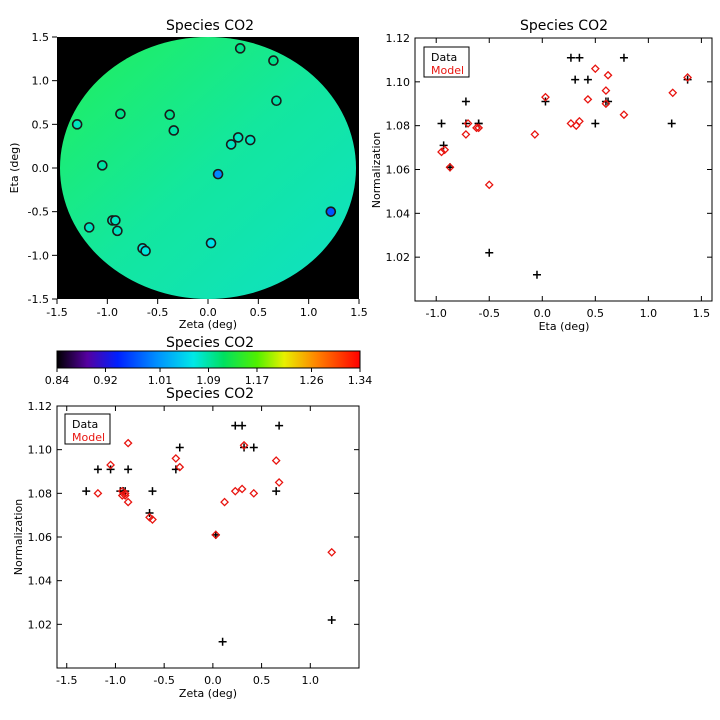 This screenshot has height=720, width=720. I want to click on fov-x-tick-label: -1.0, so click(107, 312).